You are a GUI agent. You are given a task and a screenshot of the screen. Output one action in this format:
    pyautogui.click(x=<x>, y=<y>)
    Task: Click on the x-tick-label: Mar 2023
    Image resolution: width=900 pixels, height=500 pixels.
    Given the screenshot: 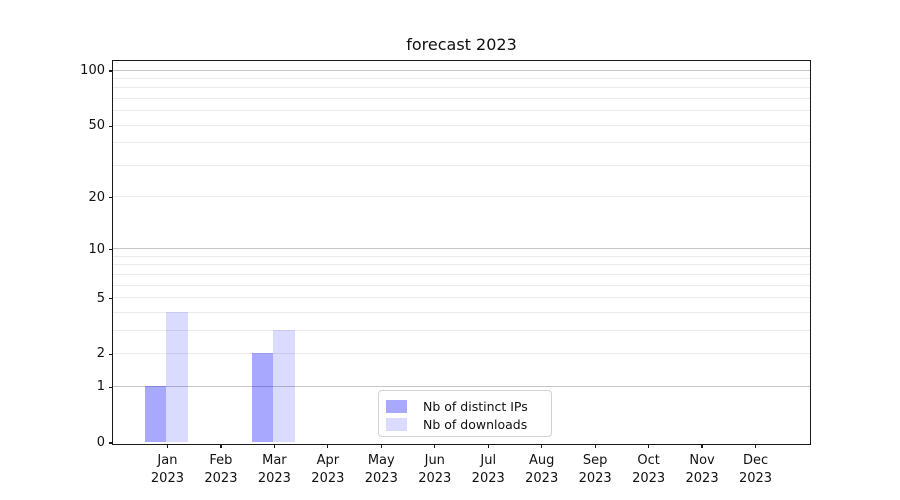 What is the action you would take?
    pyautogui.click(x=274, y=469)
    